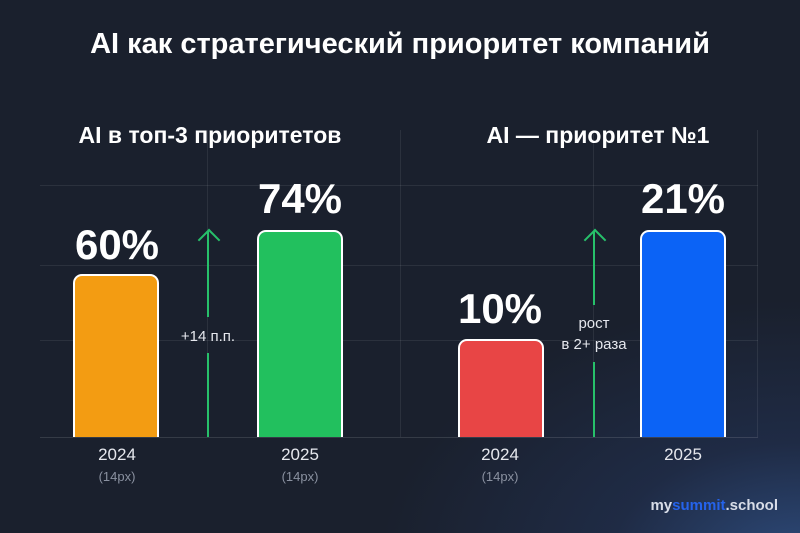 This screenshot has width=800, height=533. Describe the element at coordinates (683, 454) in the screenshot. I see `year-label-right-2025: 2025` at that location.